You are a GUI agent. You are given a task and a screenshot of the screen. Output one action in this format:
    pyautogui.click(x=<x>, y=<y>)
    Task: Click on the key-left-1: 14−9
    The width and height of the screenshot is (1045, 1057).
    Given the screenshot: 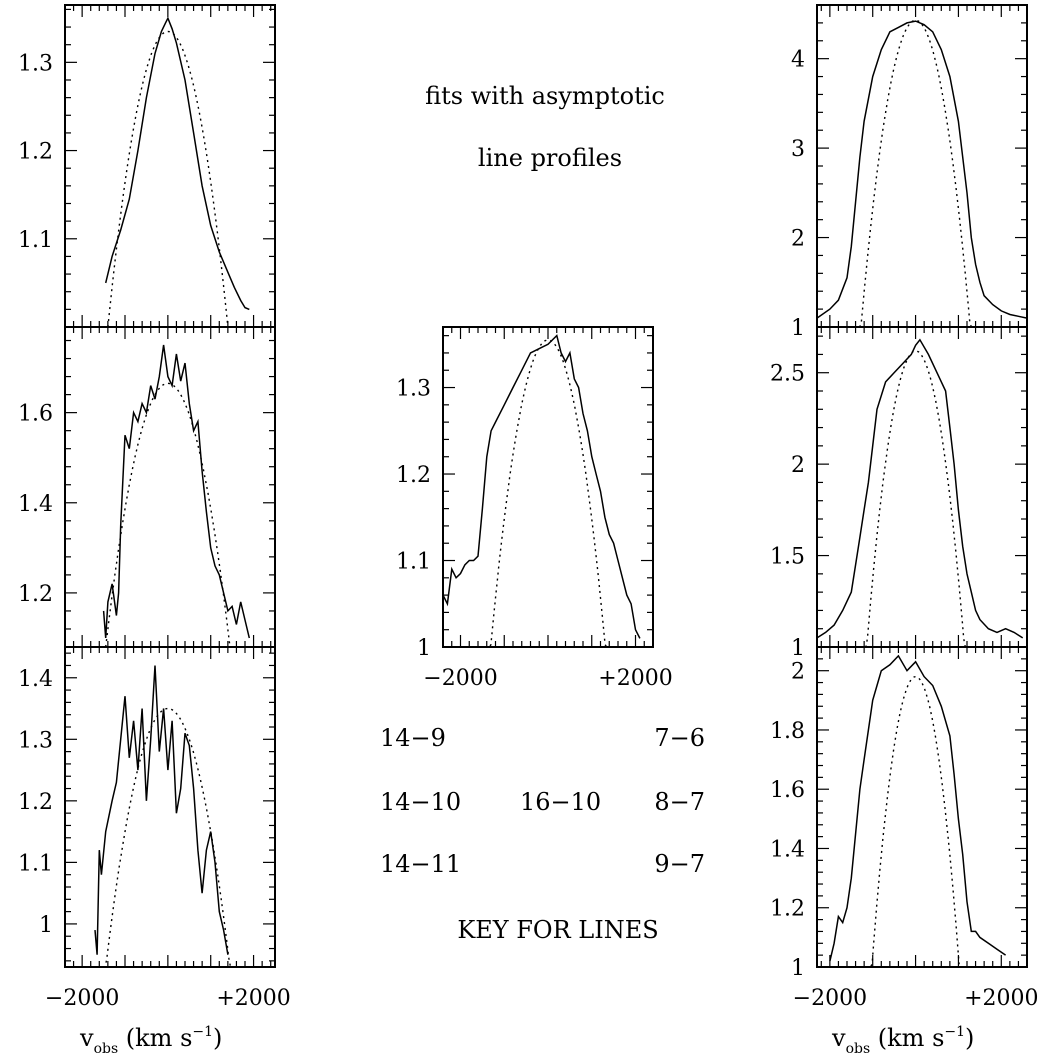 What is the action you would take?
    pyautogui.click(x=413, y=738)
    